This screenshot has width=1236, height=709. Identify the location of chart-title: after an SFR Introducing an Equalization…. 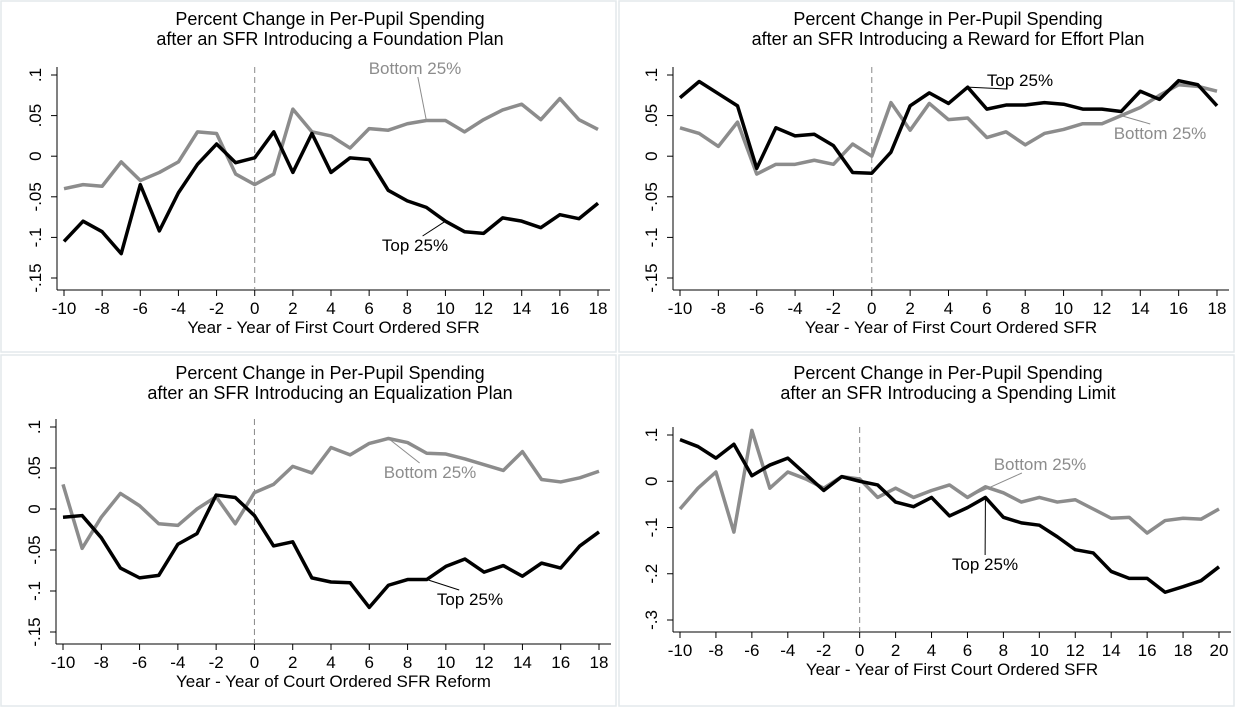
(329, 393).